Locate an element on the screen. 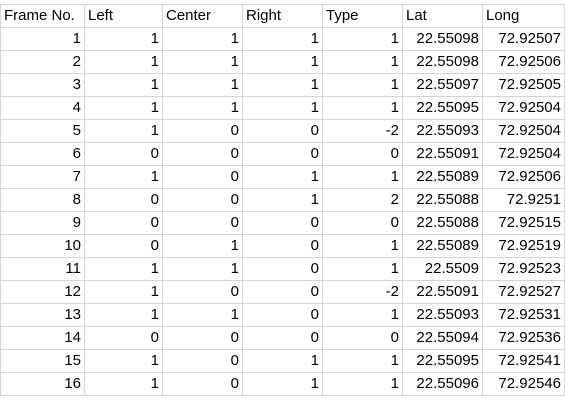  cell-long: 72.92527 is located at coordinates (523, 292).